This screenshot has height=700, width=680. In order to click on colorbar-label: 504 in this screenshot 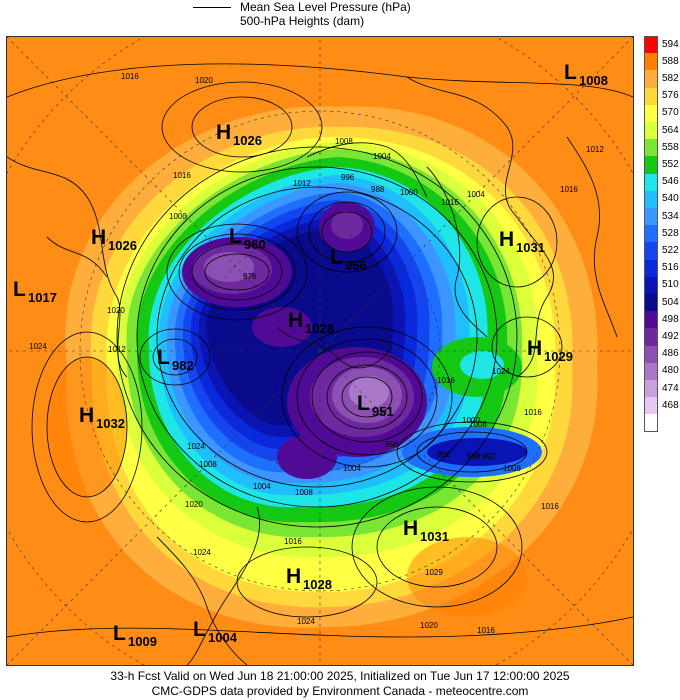, I will do `click(670, 302)`.